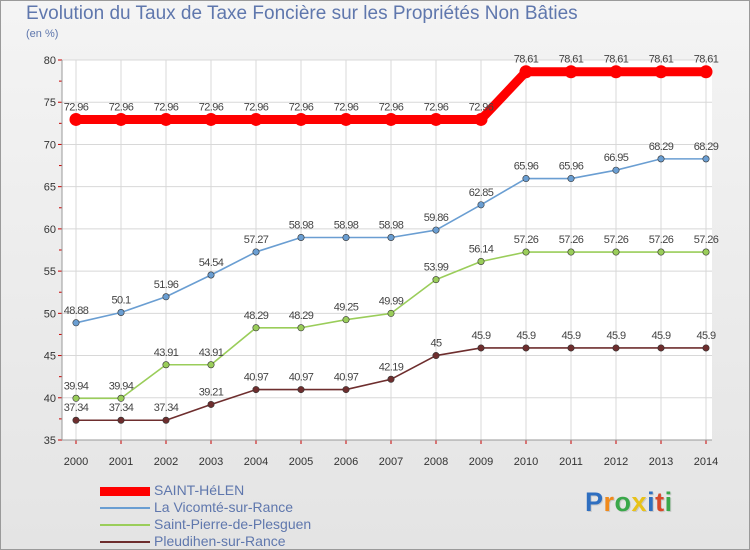 Image resolution: width=750 pixels, height=550 pixels. What do you see at coordinates (481, 193) in the screenshot?
I see `data-label: 62.85` at bounding box center [481, 193].